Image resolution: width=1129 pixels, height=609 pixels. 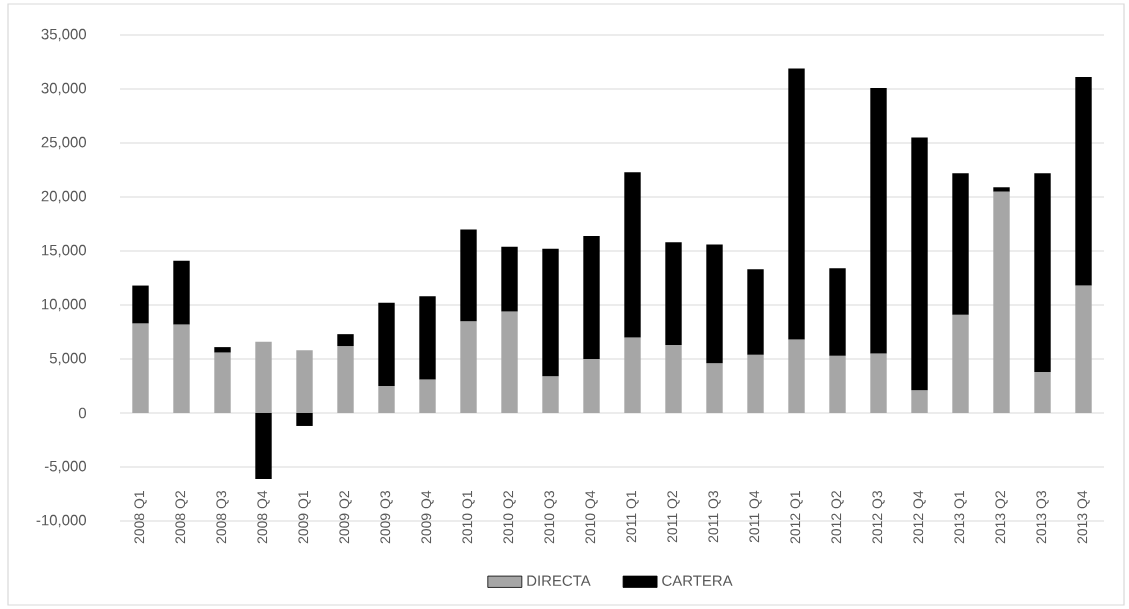 I want to click on x-tick-label: 2008 Q4, so click(x=263, y=517).